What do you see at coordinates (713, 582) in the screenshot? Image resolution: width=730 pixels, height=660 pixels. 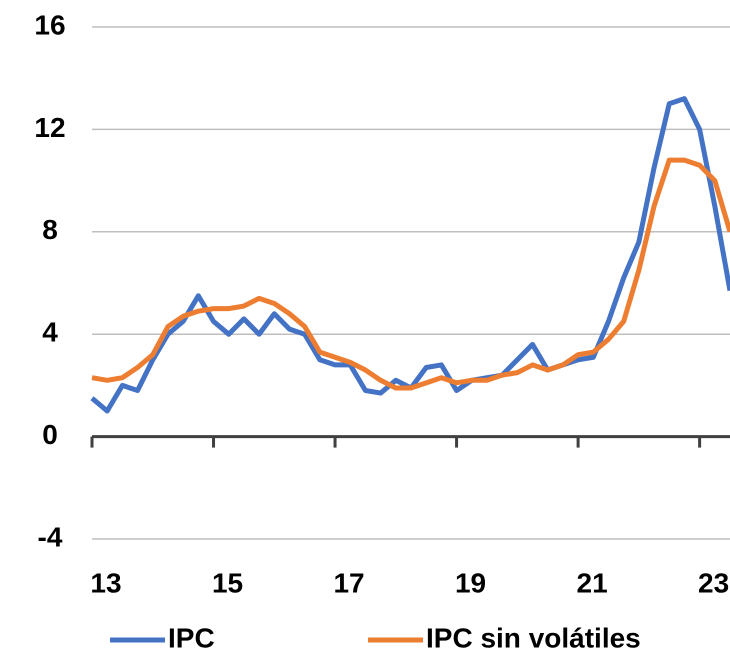 I see `x-tick-label: 23` at bounding box center [713, 582].